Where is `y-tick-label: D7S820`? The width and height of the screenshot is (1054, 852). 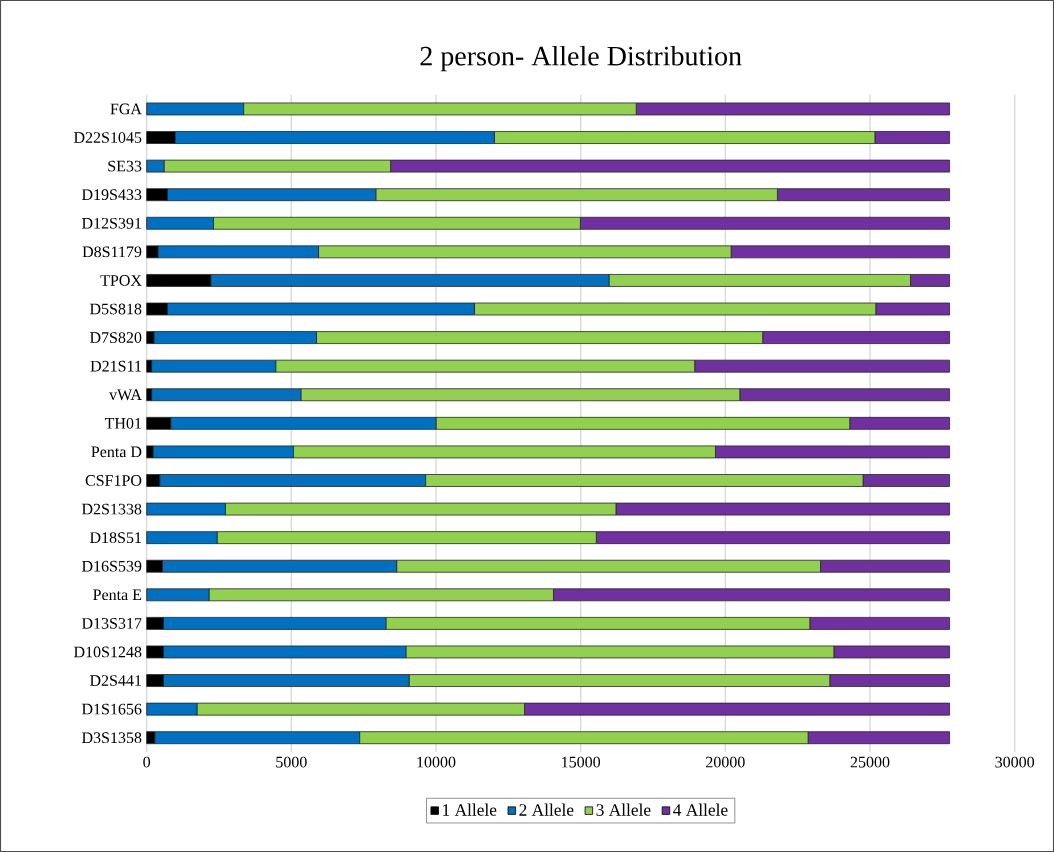 y-tick-label: D7S820 is located at coordinates (115, 337).